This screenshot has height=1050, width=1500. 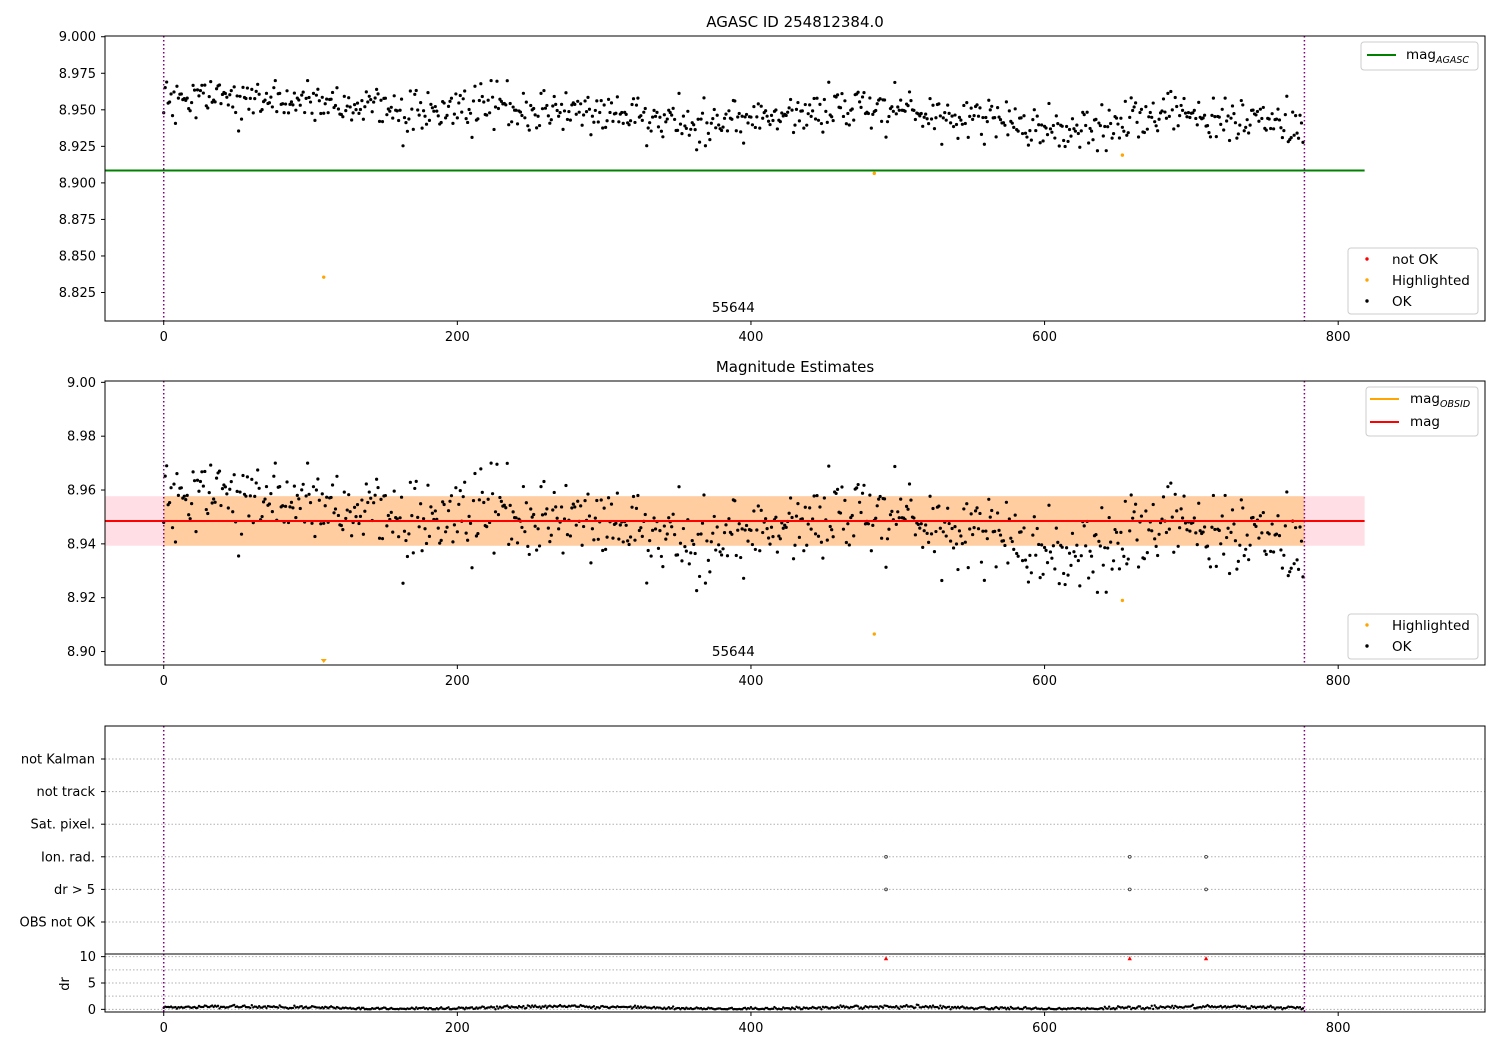 What do you see at coordinates (874, 173) in the screenshot?
I see `highlighted-point` at bounding box center [874, 173].